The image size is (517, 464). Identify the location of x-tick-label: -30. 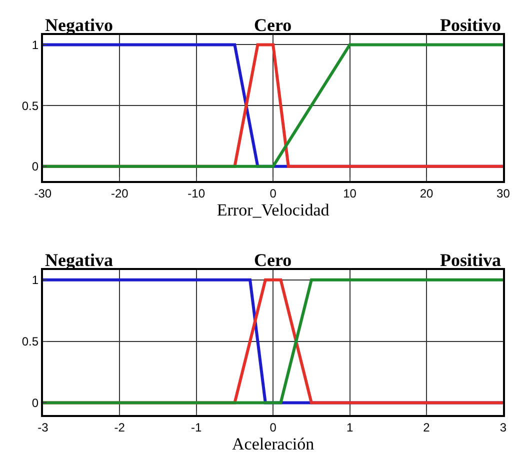
(43, 193).